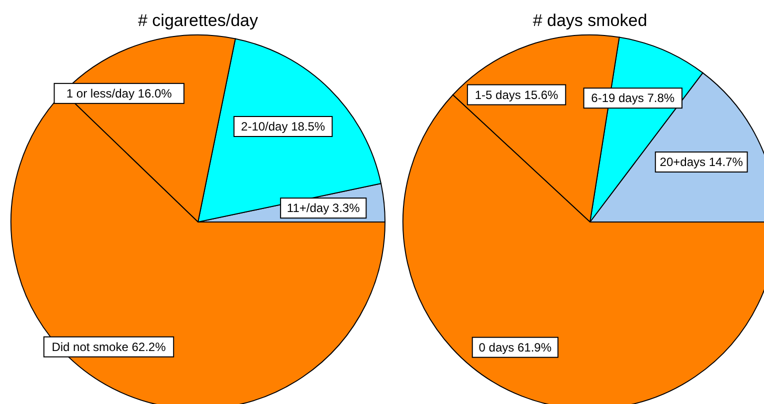  I want to click on slice-label: 1-5 days, so click(499, 95).